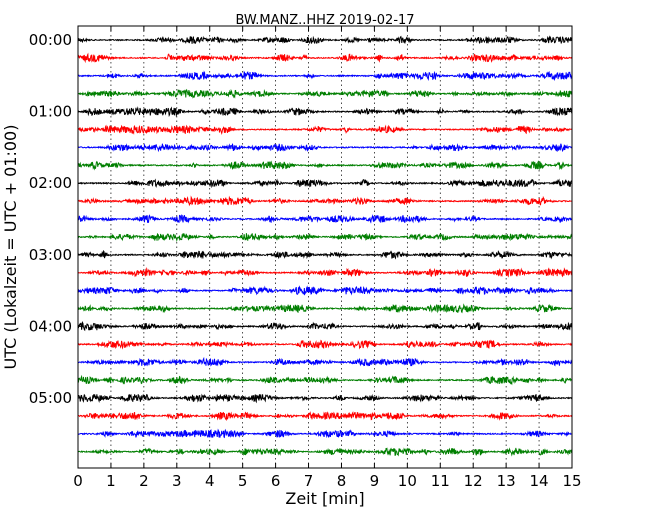 This screenshot has height=520, width=650. I want to click on y-tick-label: 02:00, so click(50, 183).